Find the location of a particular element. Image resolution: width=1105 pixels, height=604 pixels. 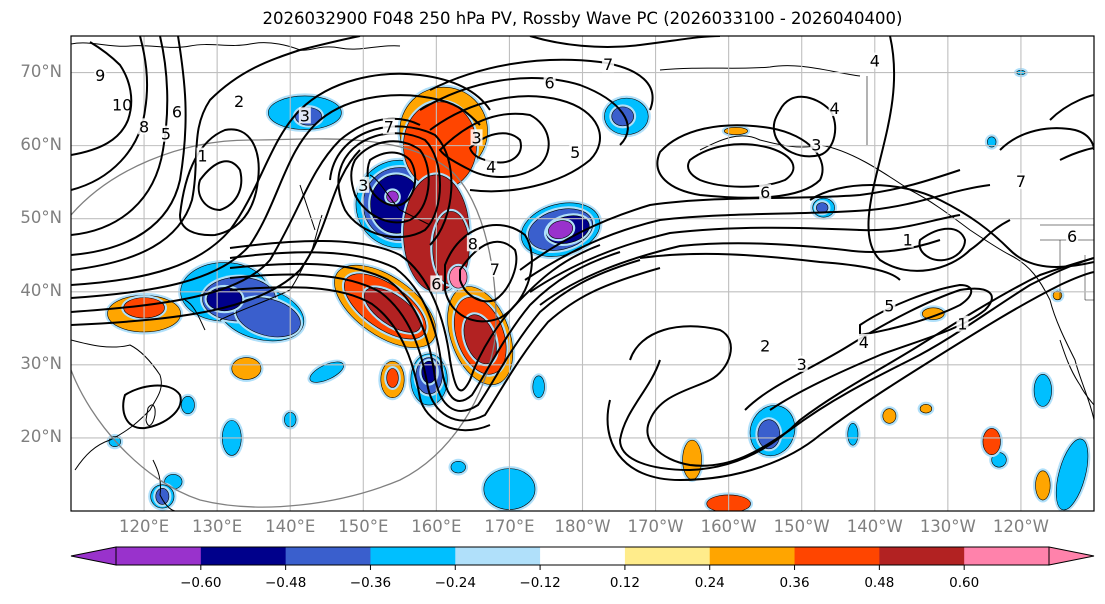

colorbar-outline is located at coordinates (582, 556).